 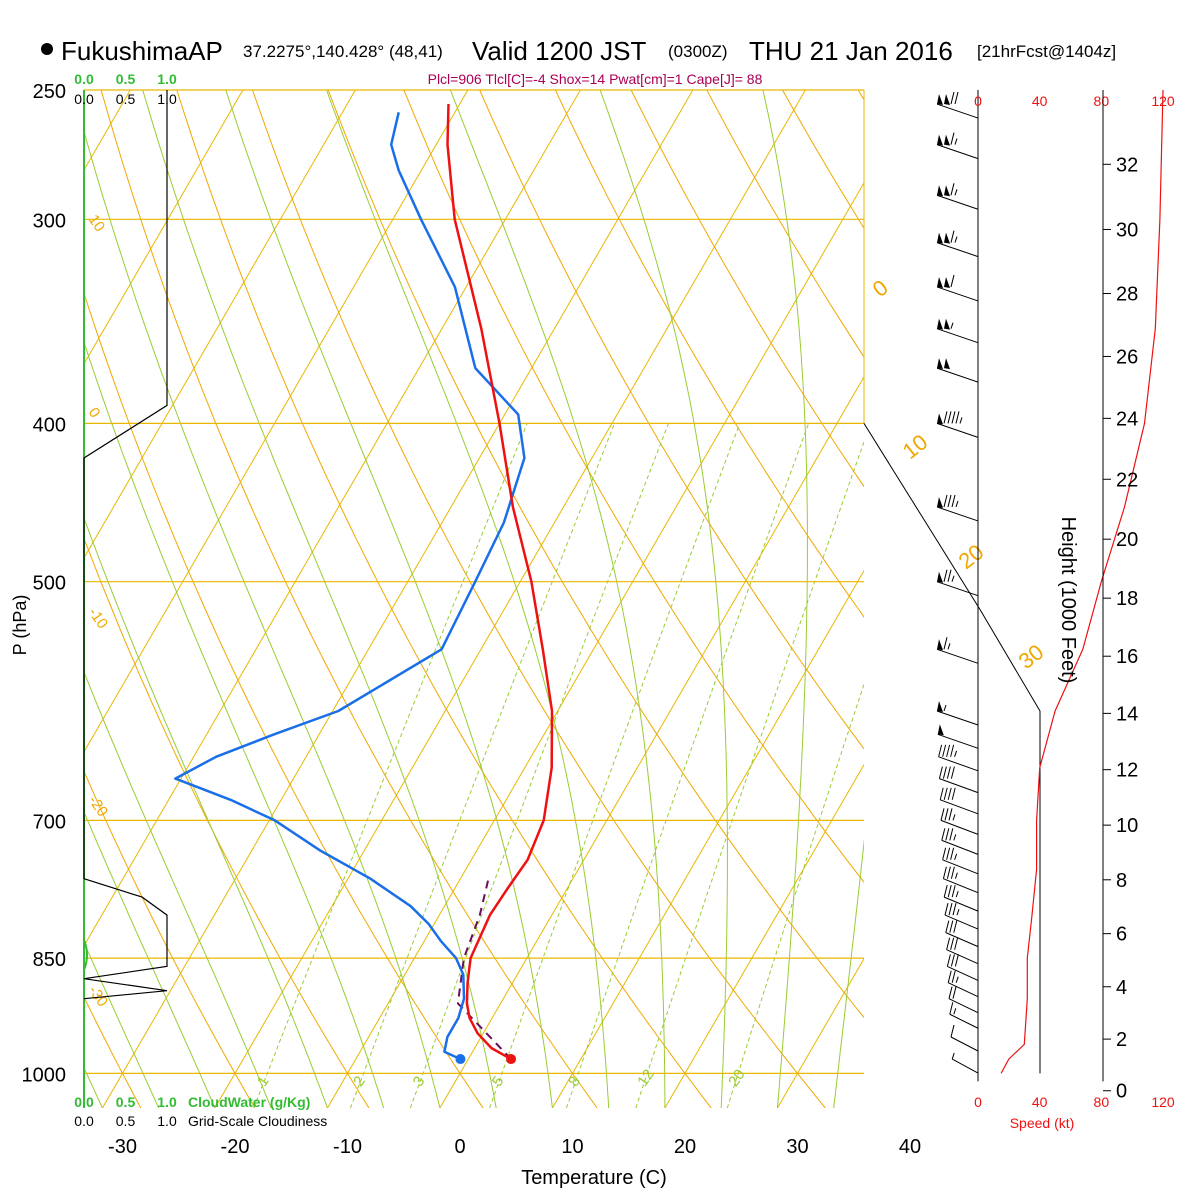 I want to click on pressure-tick-label: 1000, so click(x=44, y=1075).